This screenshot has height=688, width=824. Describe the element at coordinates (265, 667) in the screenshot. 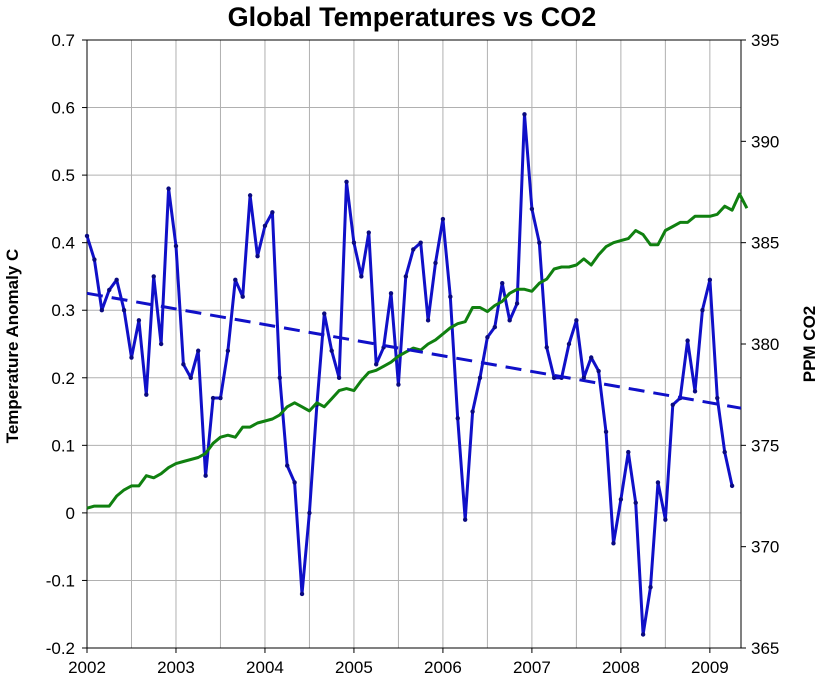

I see `x-tick-label: 2004` at that location.